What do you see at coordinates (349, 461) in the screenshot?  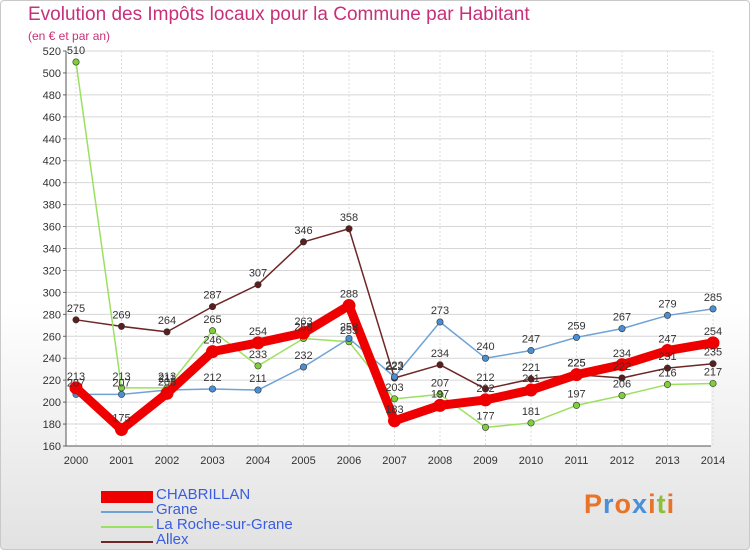 I see `x-tick-label: 2006` at bounding box center [349, 461].